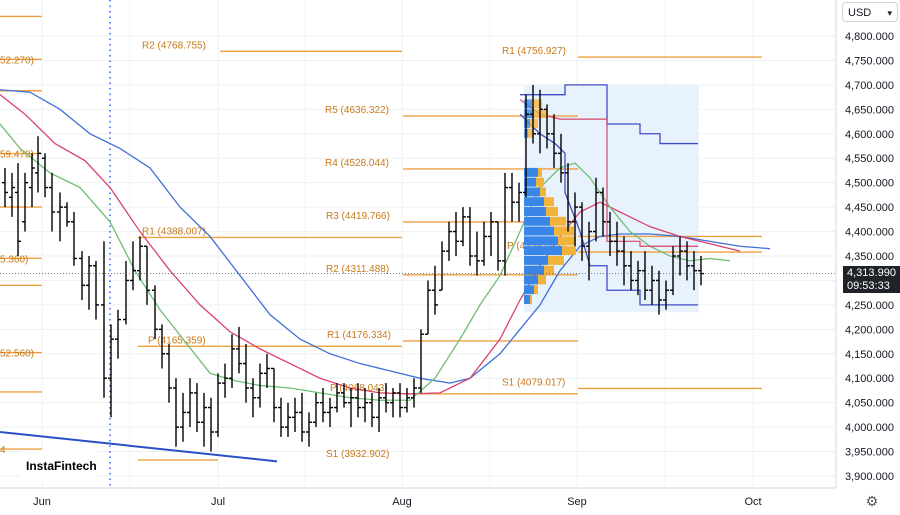 The image size is (900, 515). Describe the element at coordinates (869, 404) in the screenshot. I see `y-tick-label: 4,050.000` at that location.